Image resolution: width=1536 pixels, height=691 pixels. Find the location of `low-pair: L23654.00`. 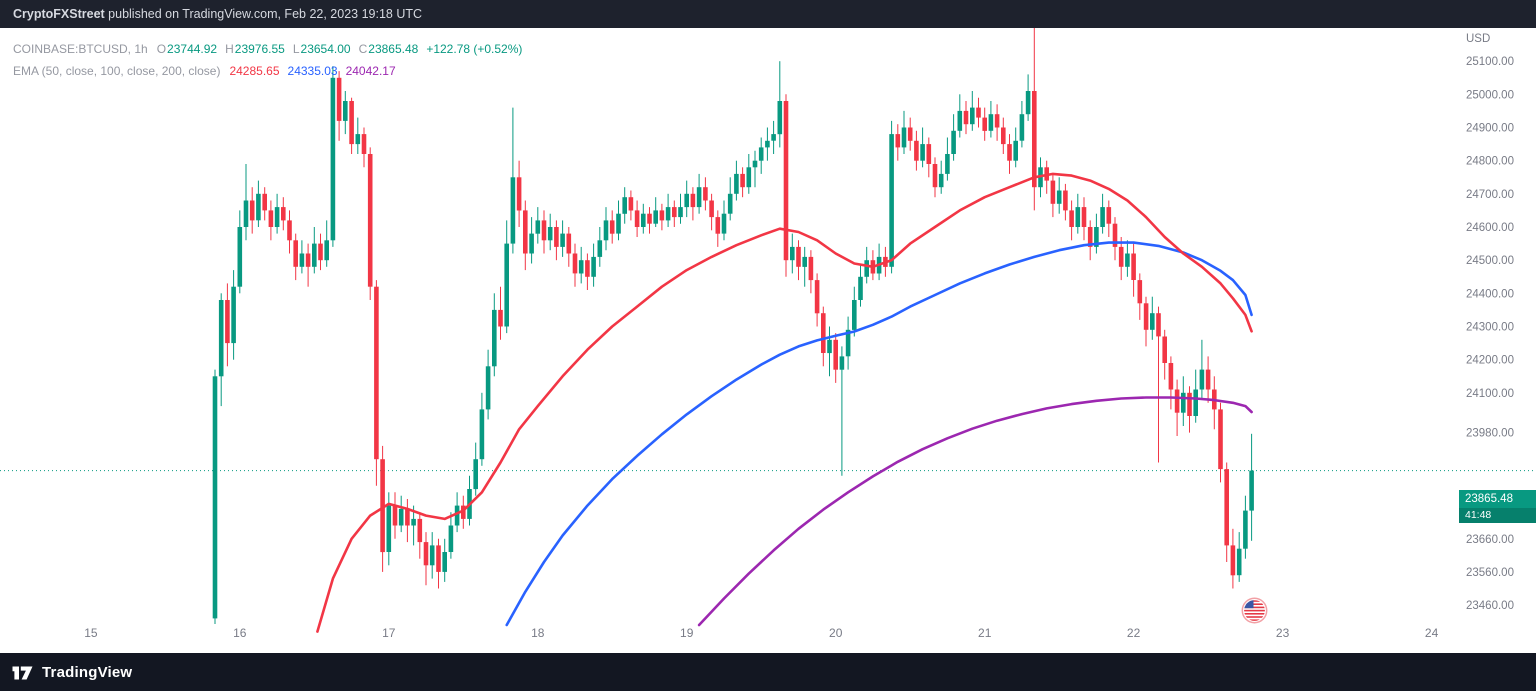

low-pair: L23654.00 is located at coordinates (322, 49).